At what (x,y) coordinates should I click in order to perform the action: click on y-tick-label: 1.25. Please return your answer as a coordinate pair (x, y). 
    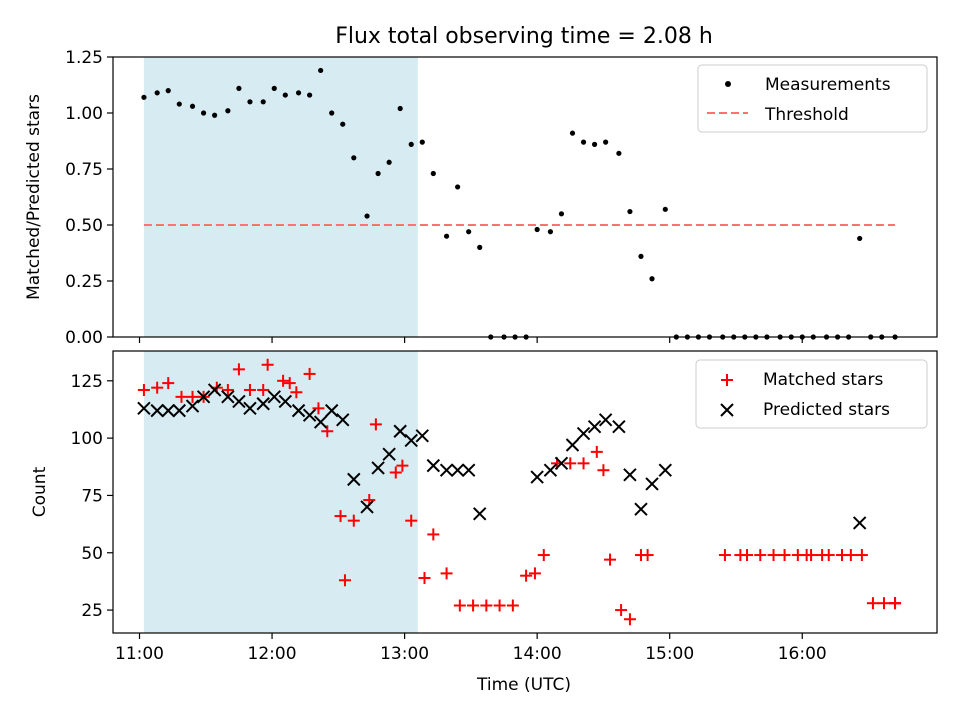
    Looking at the image, I should click on (84, 58).